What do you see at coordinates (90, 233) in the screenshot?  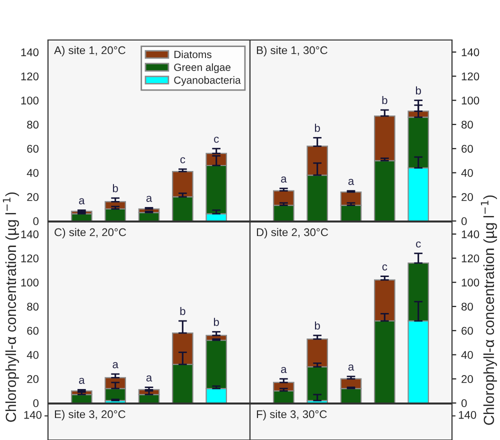 I see `chart-title: C) site 2, 20°C` at bounding box center [90, 233].